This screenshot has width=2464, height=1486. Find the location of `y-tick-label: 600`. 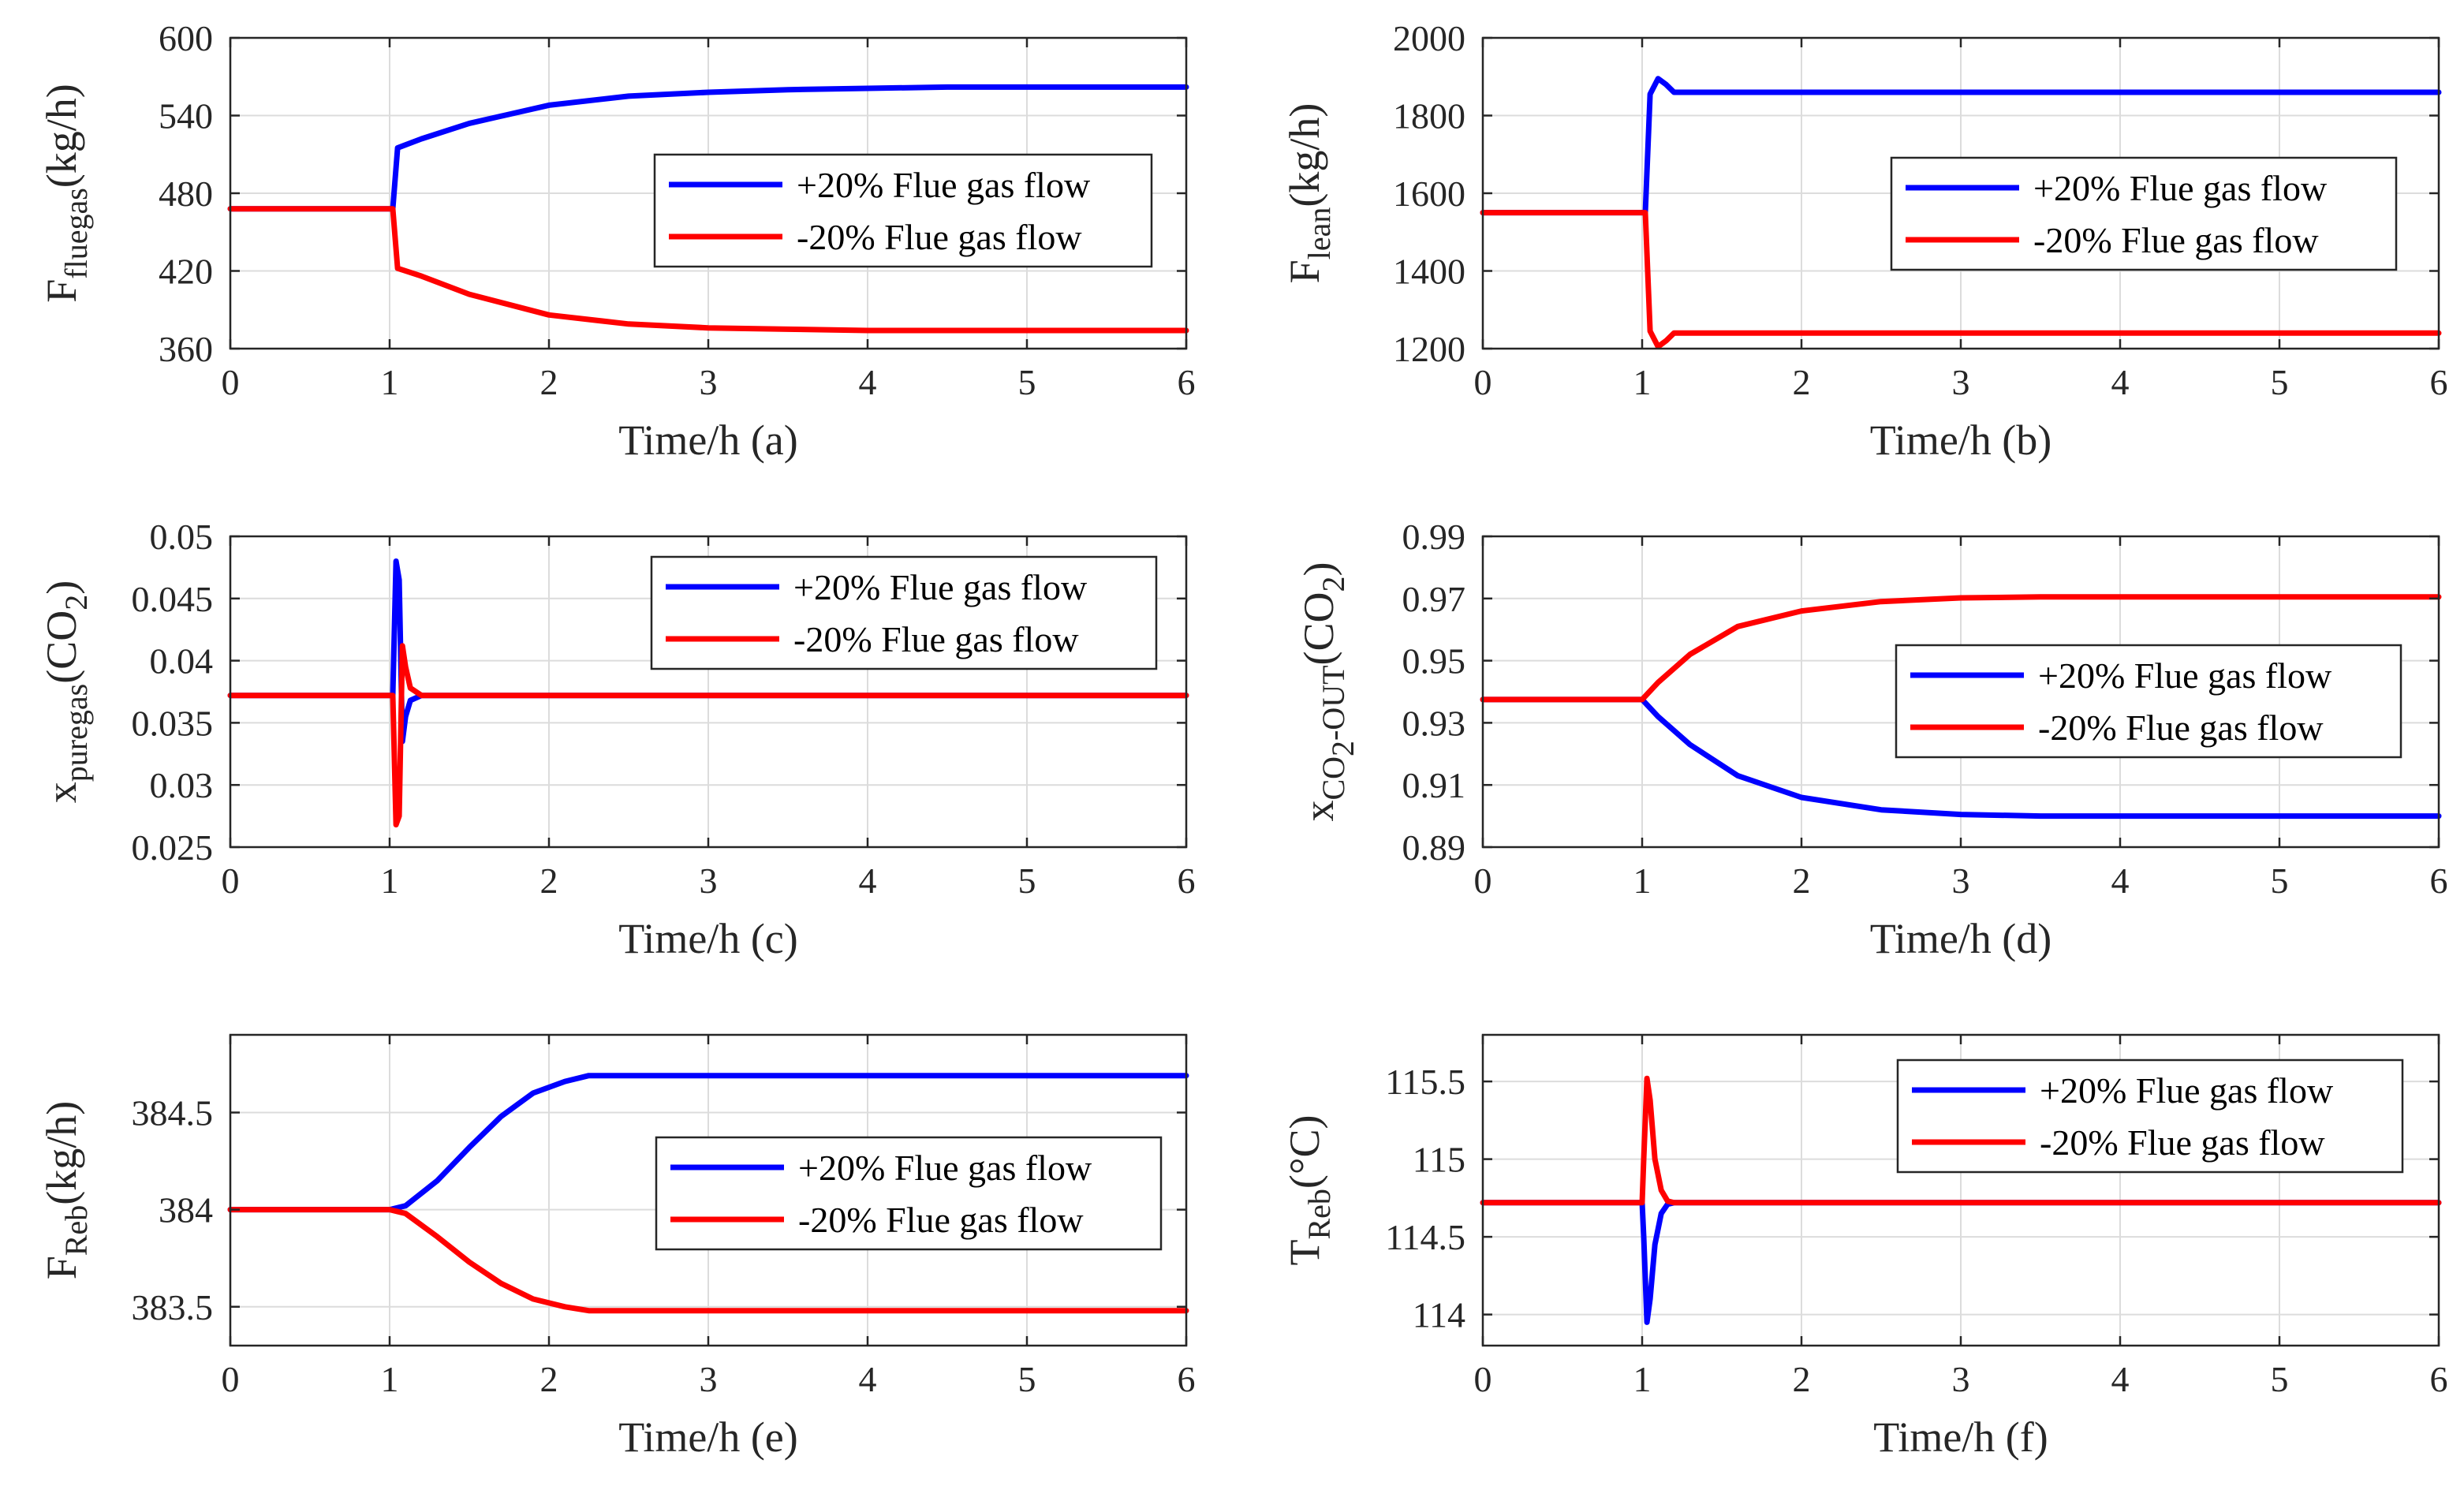

y-tick-label: 600 is located at coordinates (186, 38).